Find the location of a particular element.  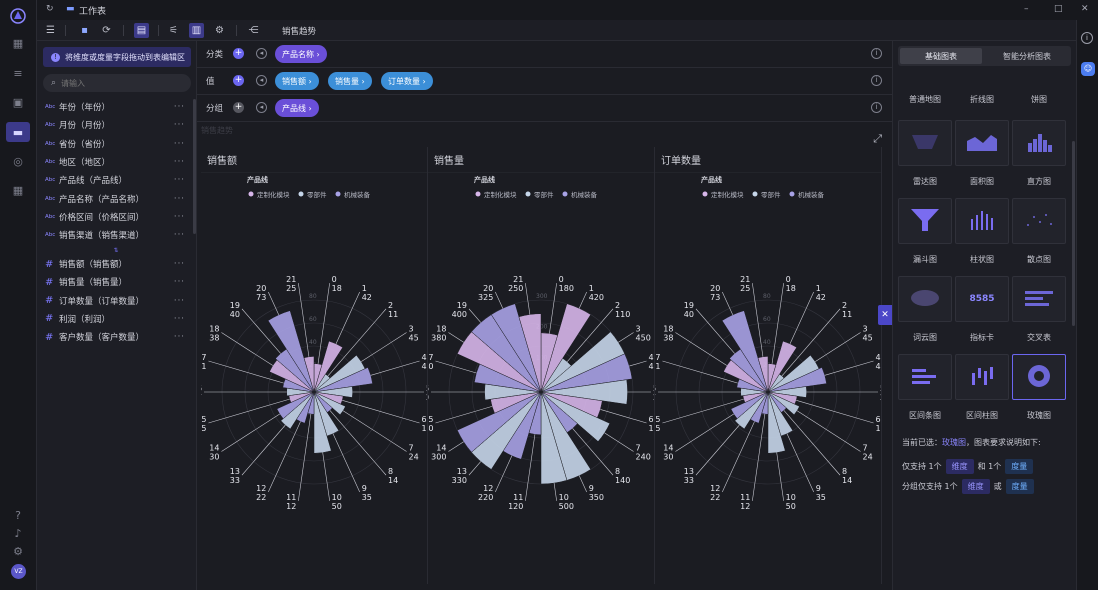

maximize-button: □ is located at coordinates (1058, 9).